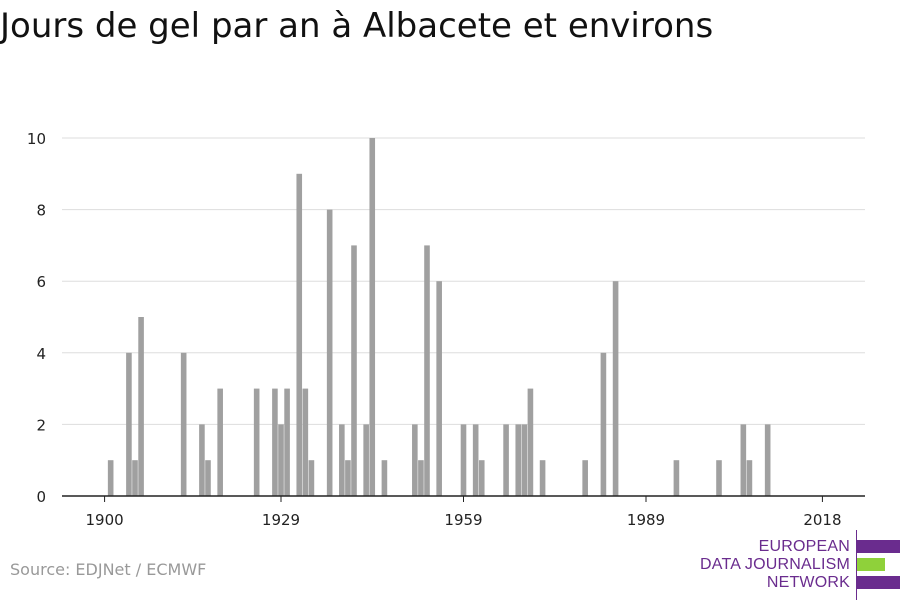  I want to click on bar-1961, so click(475, 460).